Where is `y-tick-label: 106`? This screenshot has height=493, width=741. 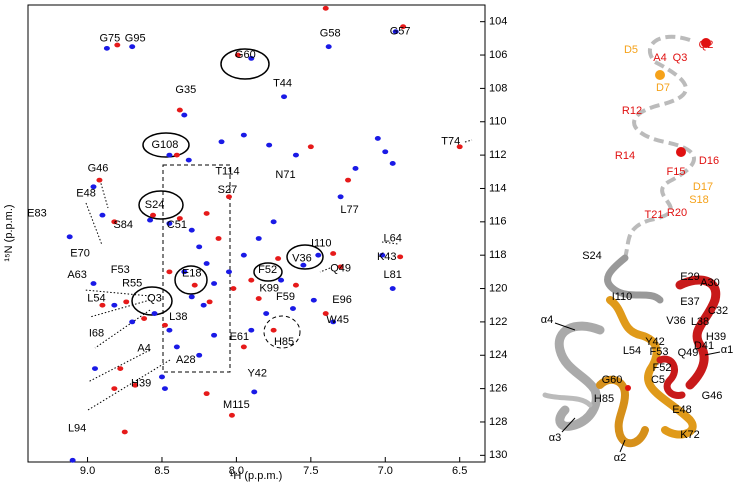
y-tick-label: 106 is located at coordinates (498, 55).